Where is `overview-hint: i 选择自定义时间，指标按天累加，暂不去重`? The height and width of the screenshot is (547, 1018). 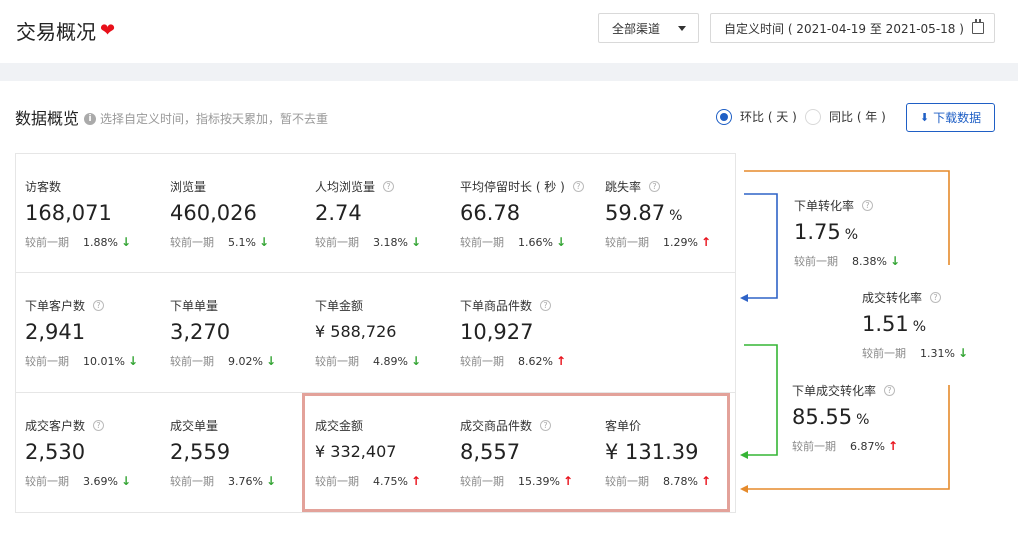 overview-hint: i 选择自定义时间，指标按天累加，暂不去重 is located at coordinates (206, 118).